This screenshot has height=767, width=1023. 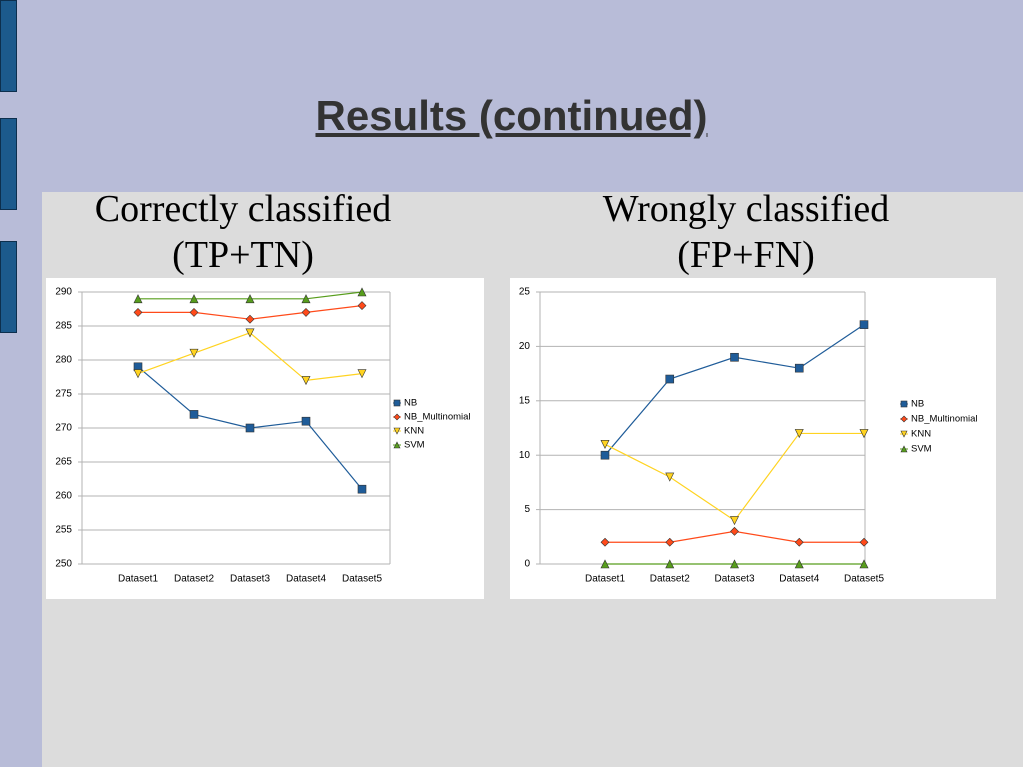 I want to click on chart-title: Wrongly classified (FP+FN), so click(x=746, y=232).